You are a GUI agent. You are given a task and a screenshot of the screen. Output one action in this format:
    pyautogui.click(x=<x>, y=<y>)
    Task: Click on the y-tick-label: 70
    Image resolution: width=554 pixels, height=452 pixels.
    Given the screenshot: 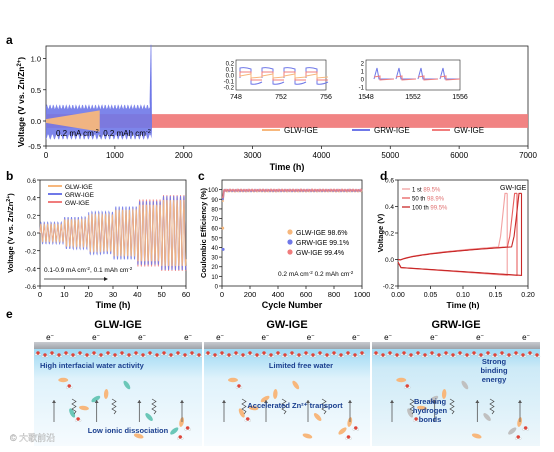 What is the action you would take?
    pyautogui.click(x=214, y=220)
    